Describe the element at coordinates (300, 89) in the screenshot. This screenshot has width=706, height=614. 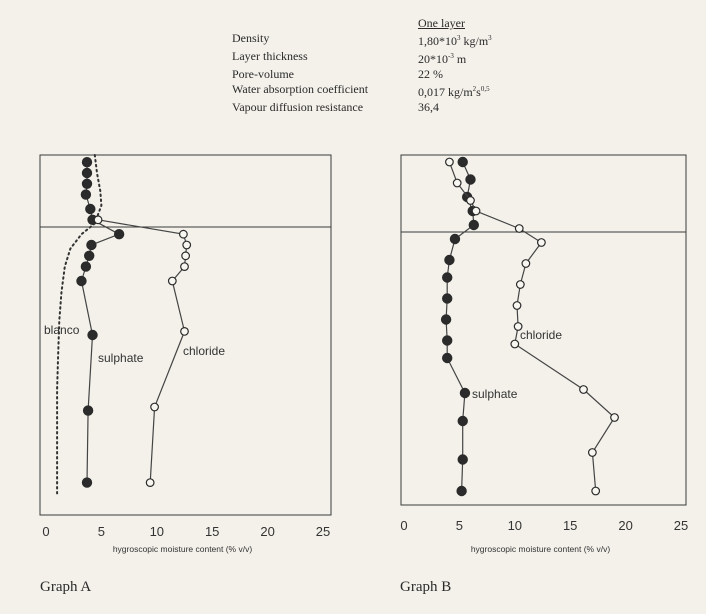
I see `property-label: Water absorption coefficient` at that location.